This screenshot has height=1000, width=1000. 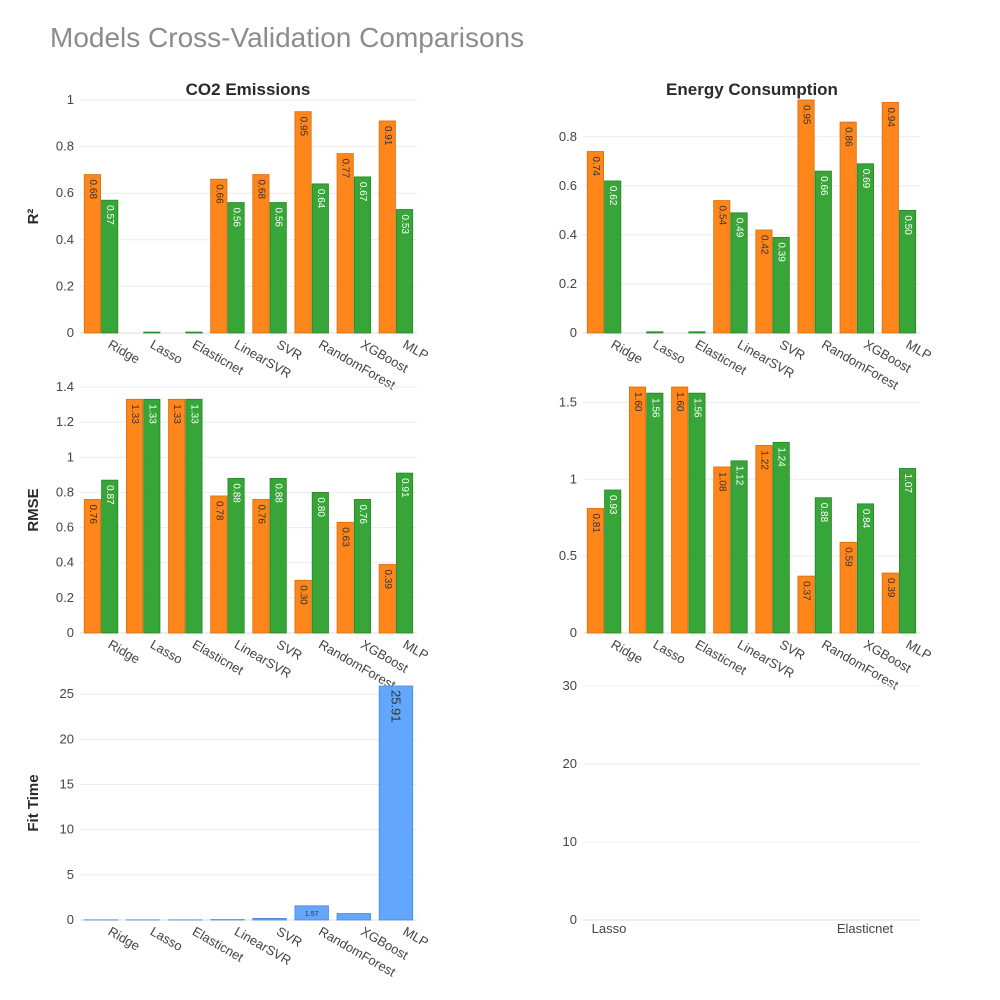 I want to click on data-label: 1.22, so click(x=763, y=460).